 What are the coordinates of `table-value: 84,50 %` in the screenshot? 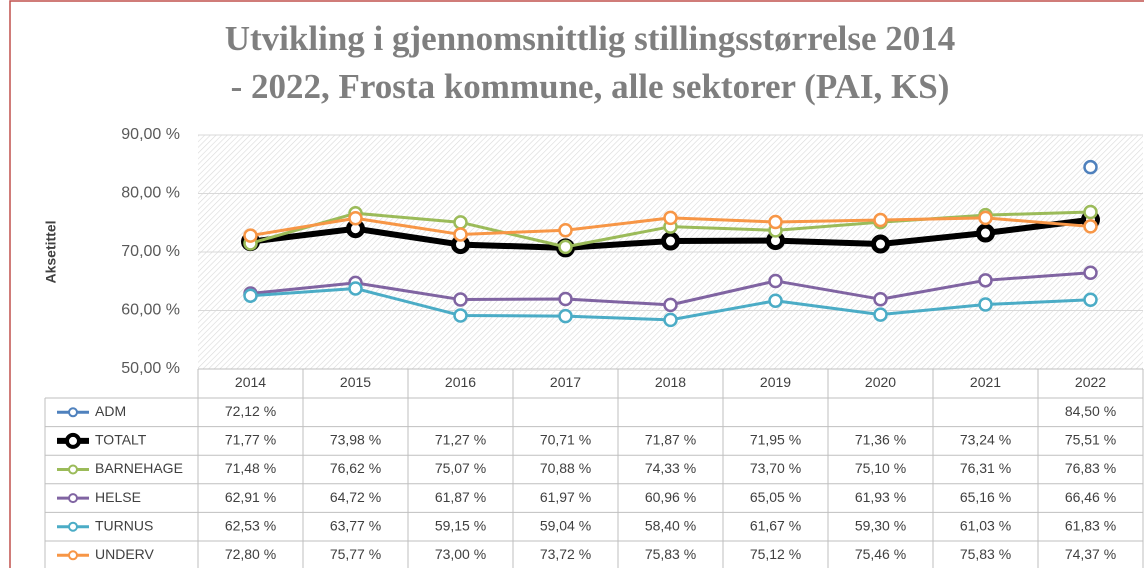 It's located at (1090, 411).